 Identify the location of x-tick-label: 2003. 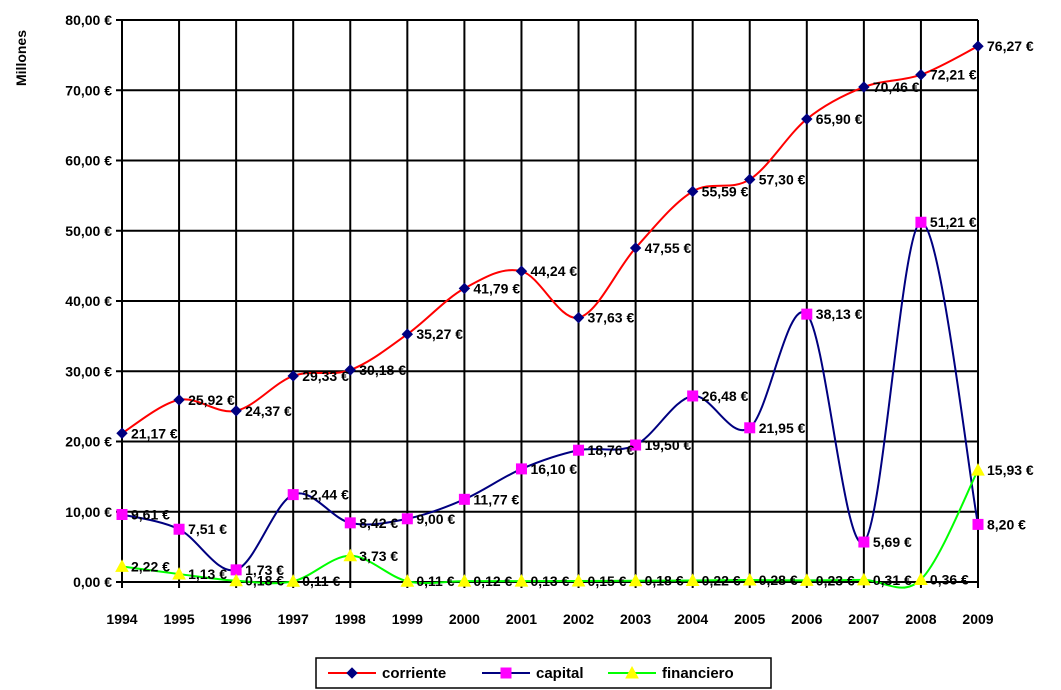
(635, 619).